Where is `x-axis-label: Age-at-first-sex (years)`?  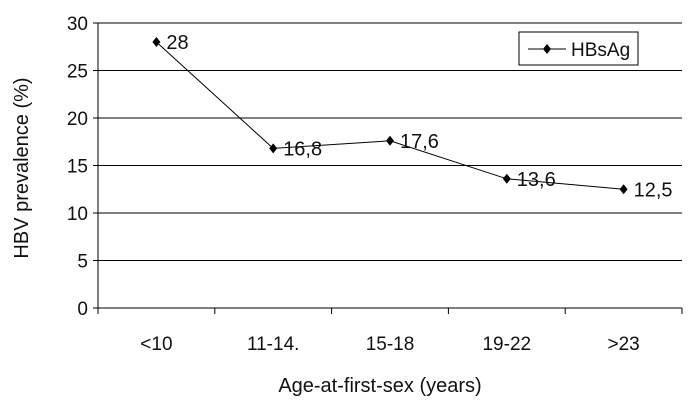
x-axis-label: Age-at-first-sex (years) is located at coordinates (379, 386).